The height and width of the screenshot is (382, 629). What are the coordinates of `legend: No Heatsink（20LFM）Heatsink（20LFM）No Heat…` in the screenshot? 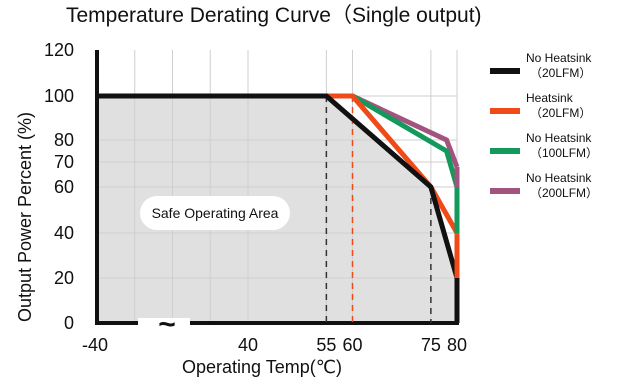 It's located at (544, 125).